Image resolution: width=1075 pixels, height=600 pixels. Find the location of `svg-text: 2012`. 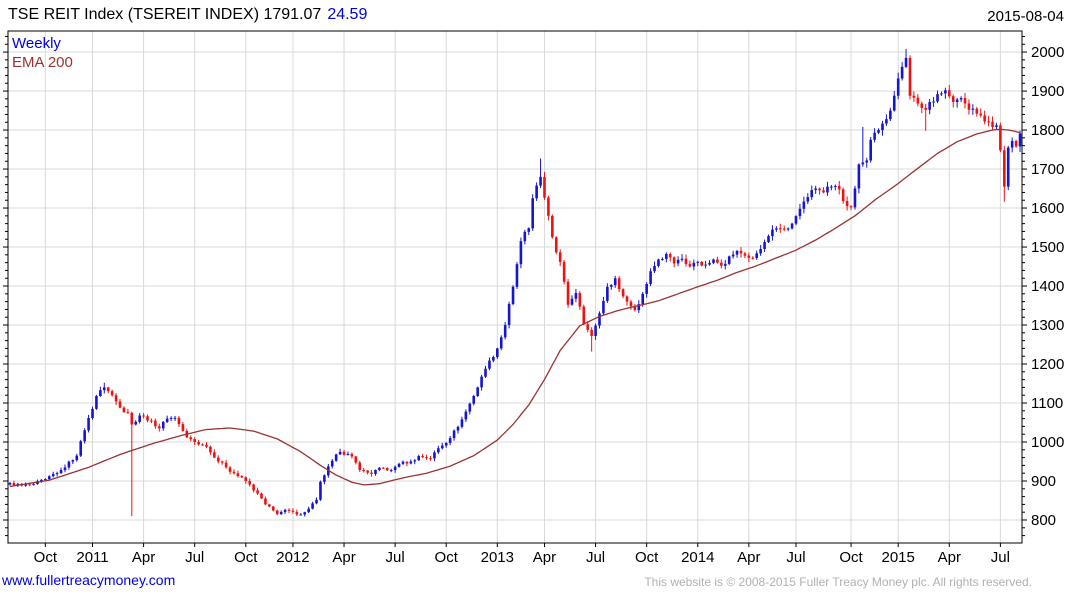

svg-text: 2012 is located at coordinates (292, 557).